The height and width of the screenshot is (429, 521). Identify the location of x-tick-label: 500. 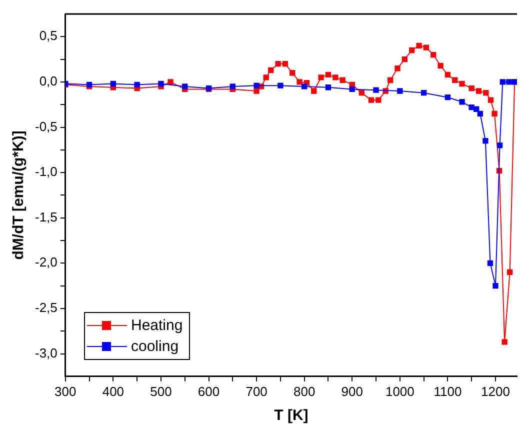
(161, 391).